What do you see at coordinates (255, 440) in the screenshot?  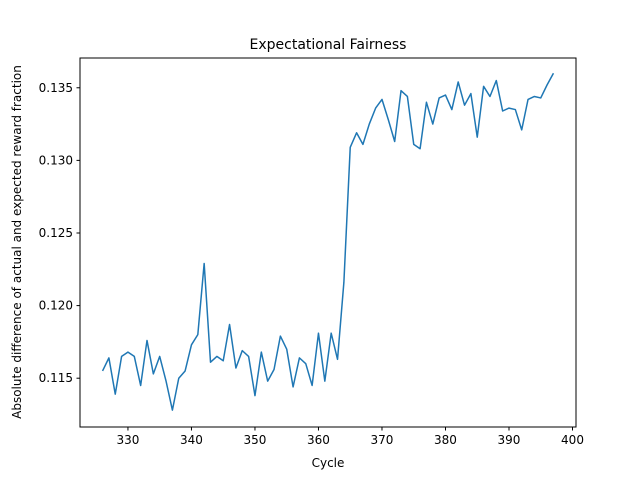 I see `x-tick-label: 350` at bounding box center [255, 440].